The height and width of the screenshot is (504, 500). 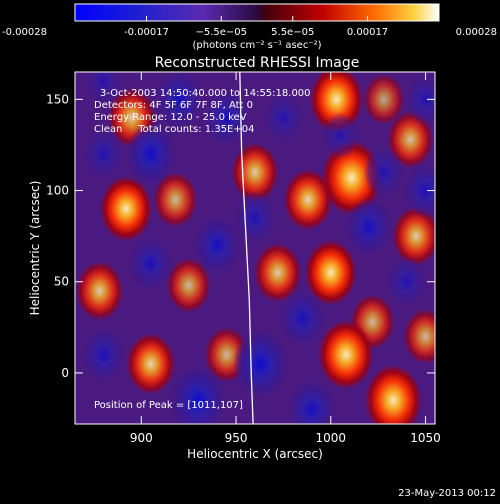 I want to click on chart-title: Reconstructed RHESSI Image, so click(x=257, y=63).